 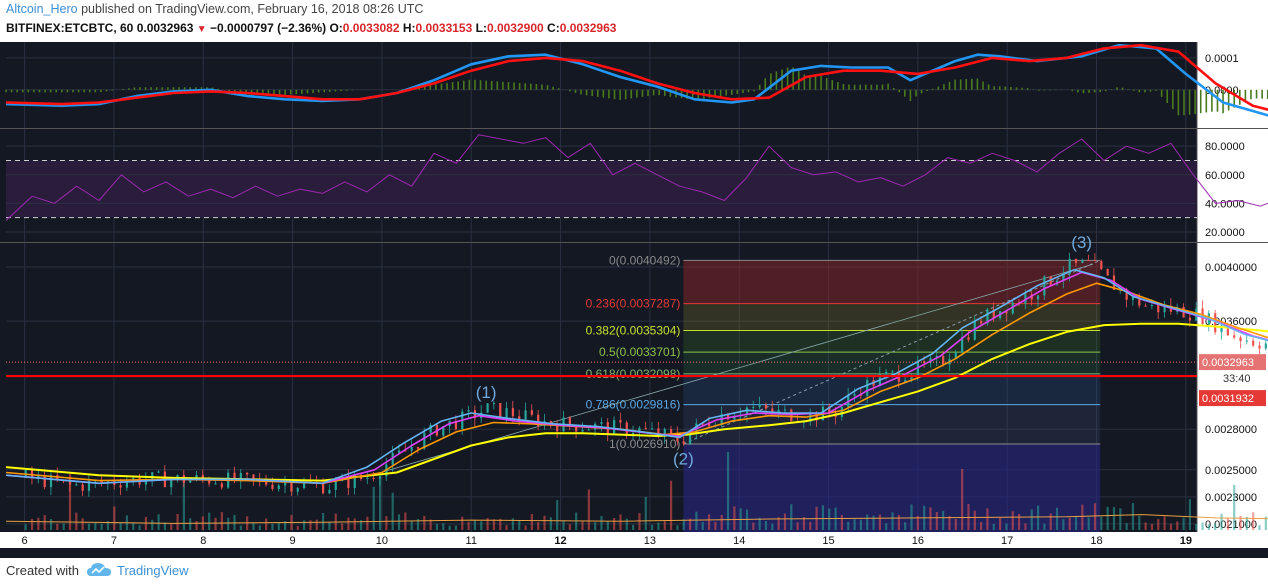 I want to click on countdown-tag, so click(x=1232, y=378).